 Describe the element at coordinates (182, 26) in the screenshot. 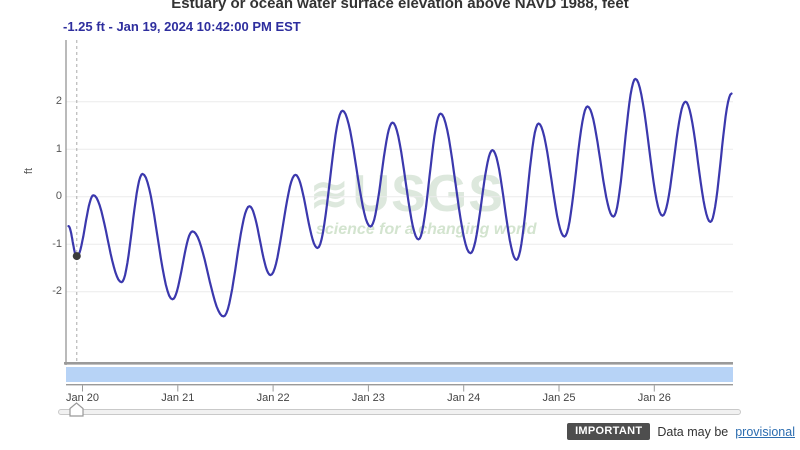

I see `tooltip-readout: -1.25 ft - Jan 19, 2024 10:42:00 PM EST` at that location.